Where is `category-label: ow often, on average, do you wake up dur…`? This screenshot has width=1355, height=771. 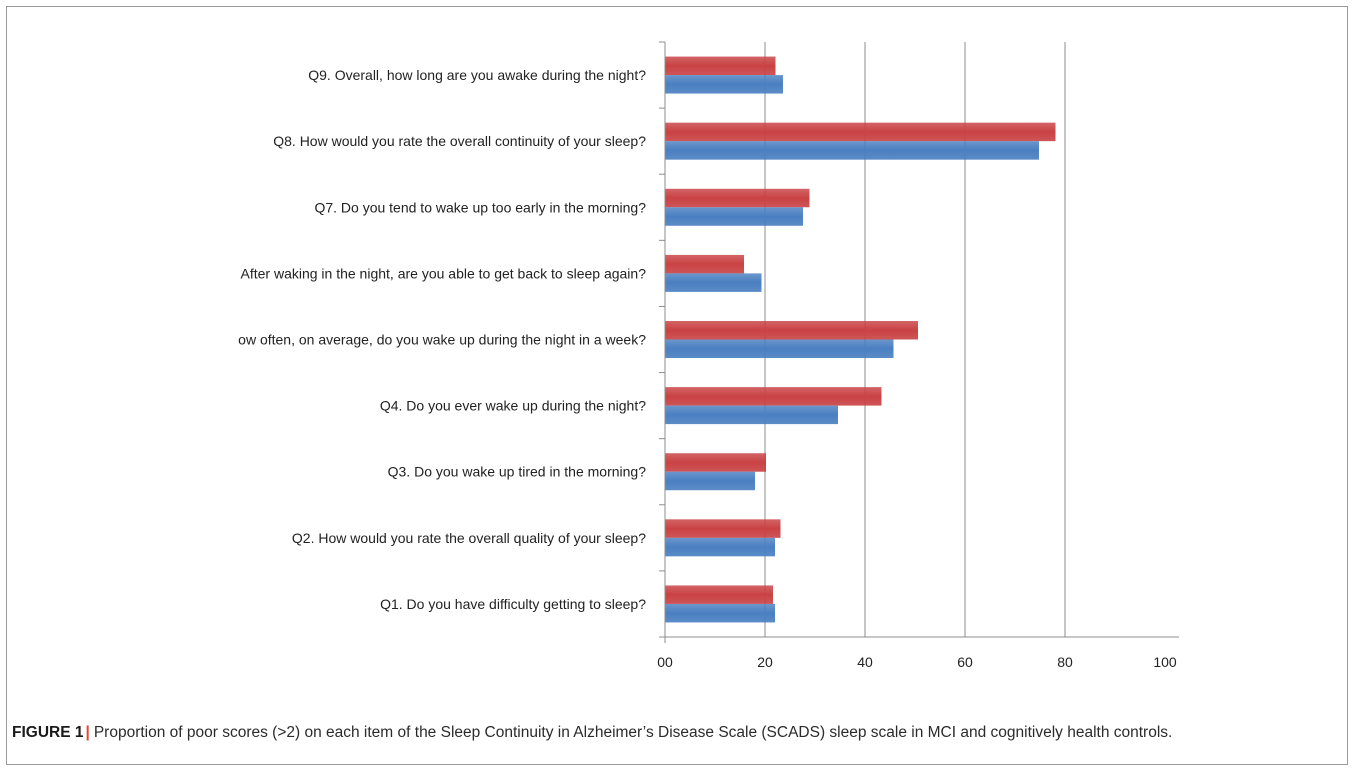
category-label: ow often, on average, do you wake up dur… is located at coordinates (442, 340).